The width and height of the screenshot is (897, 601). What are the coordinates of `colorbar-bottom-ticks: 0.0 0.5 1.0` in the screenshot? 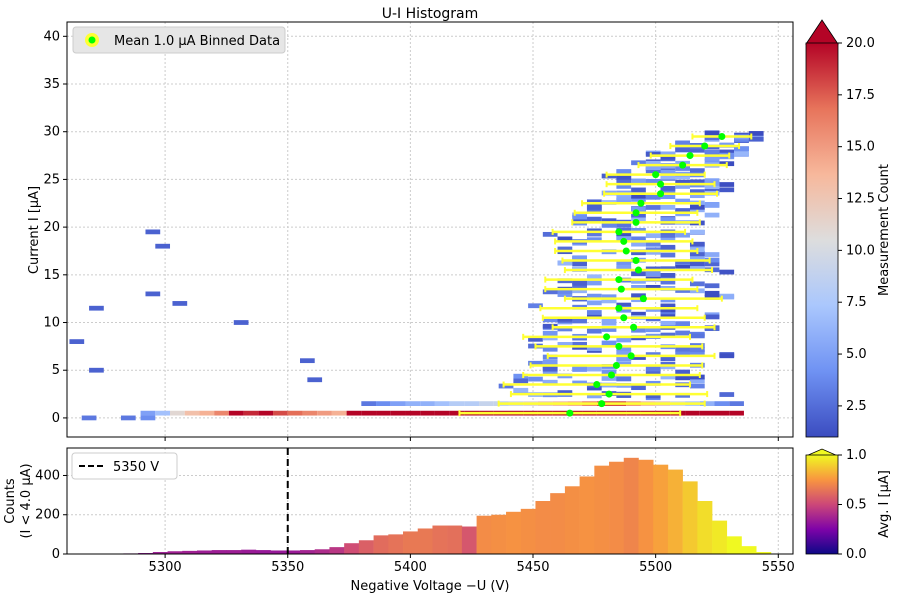 It's located at (852, 505).